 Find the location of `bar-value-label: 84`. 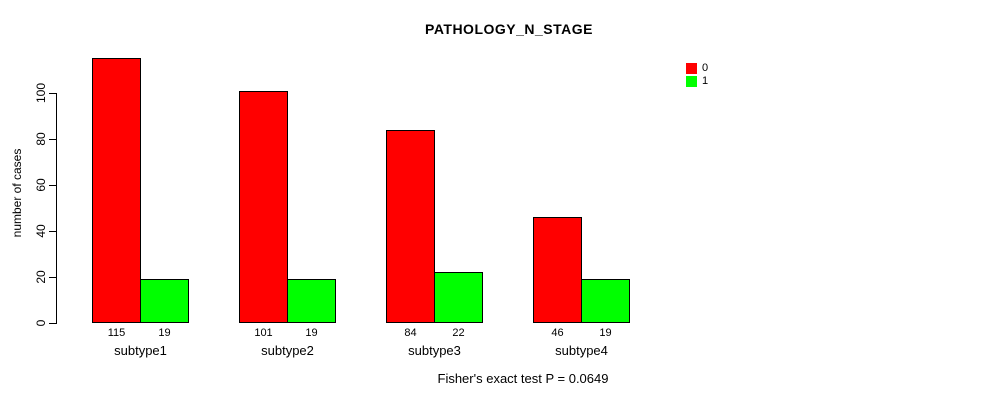

bar-value-label: 84 is located at coordinates (410, 333).